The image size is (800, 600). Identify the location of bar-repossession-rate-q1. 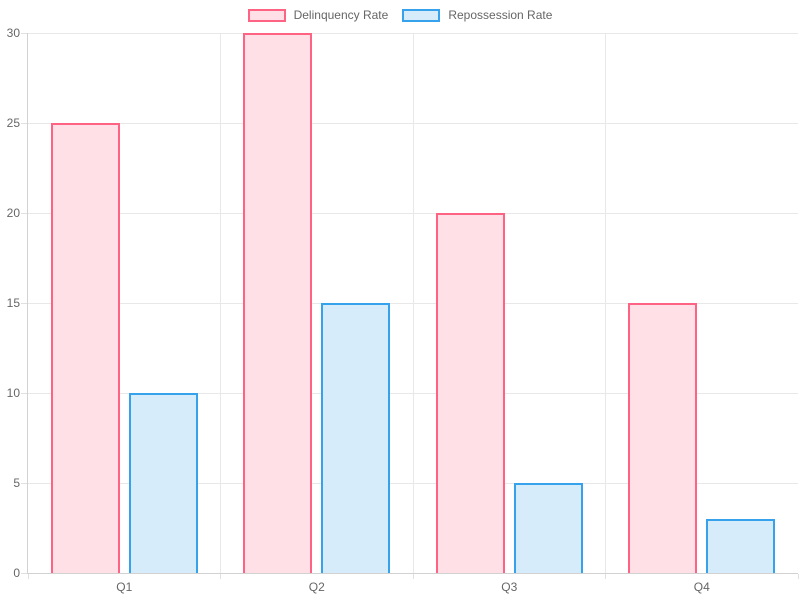
(163, 483).